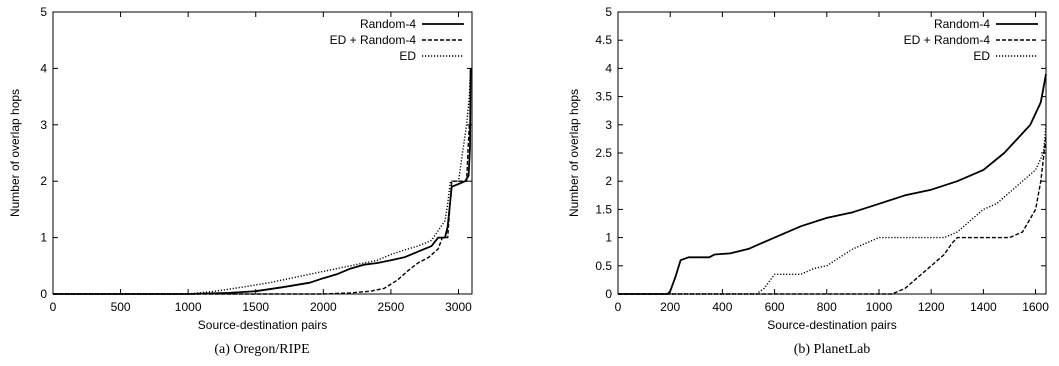 The image size is (1059, 366). I want to click on x-tick-label: 3000, so click(458, 307).